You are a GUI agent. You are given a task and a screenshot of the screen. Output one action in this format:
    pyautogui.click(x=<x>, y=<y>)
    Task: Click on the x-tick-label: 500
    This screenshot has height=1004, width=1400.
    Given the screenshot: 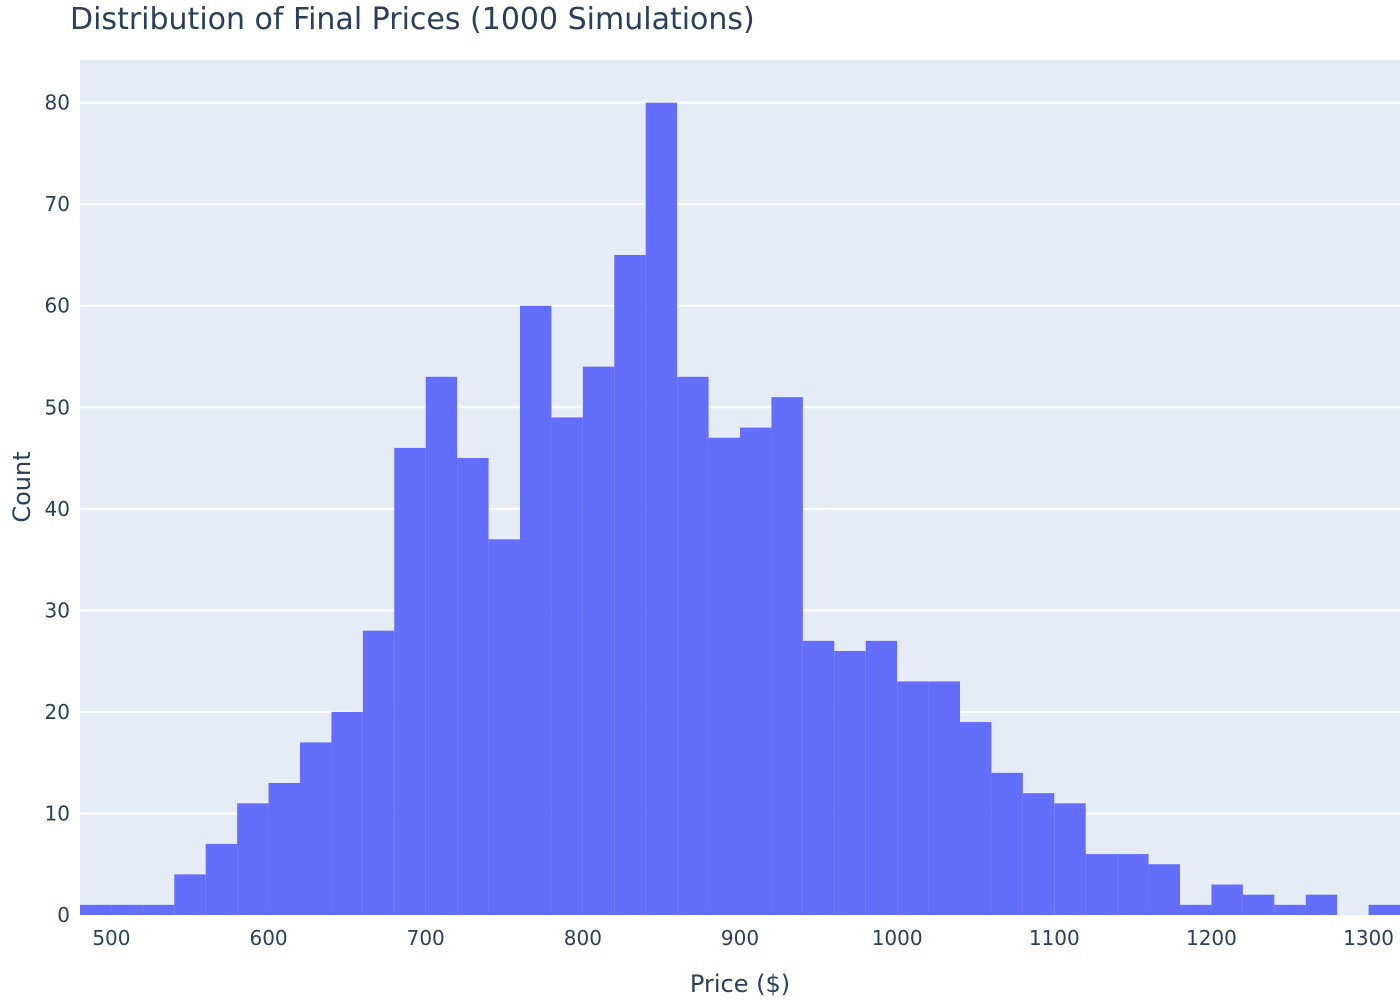 What is the action you would take?
    pyautogui.click(x=111, y=938)
    